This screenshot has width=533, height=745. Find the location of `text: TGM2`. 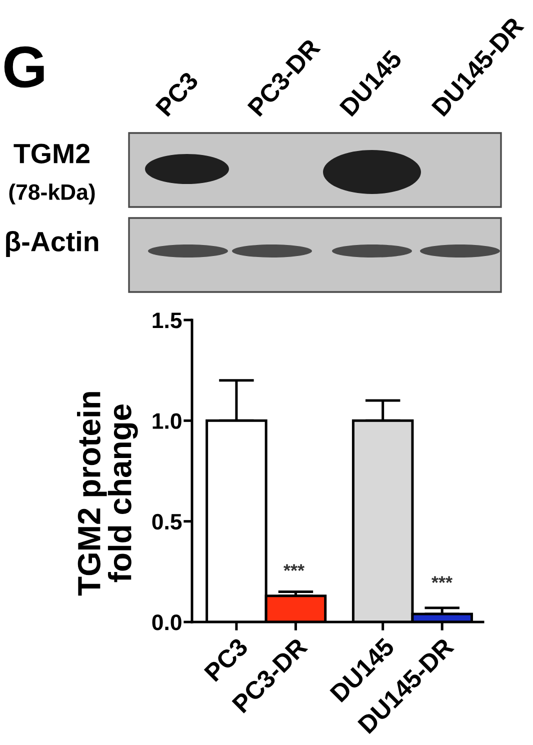

text: TGM2 is located at coordinates (52, 154).